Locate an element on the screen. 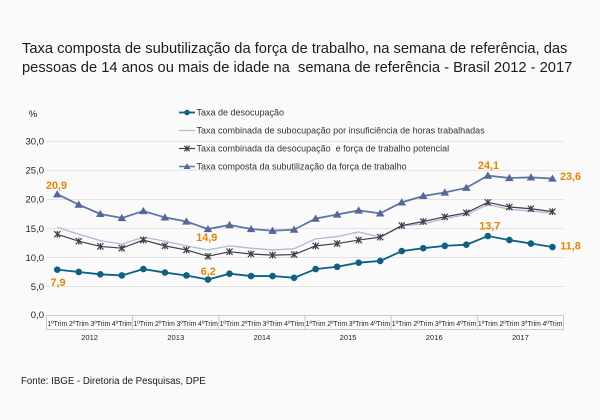  svg-text: 23,6 is located at coordinates (570, 177).